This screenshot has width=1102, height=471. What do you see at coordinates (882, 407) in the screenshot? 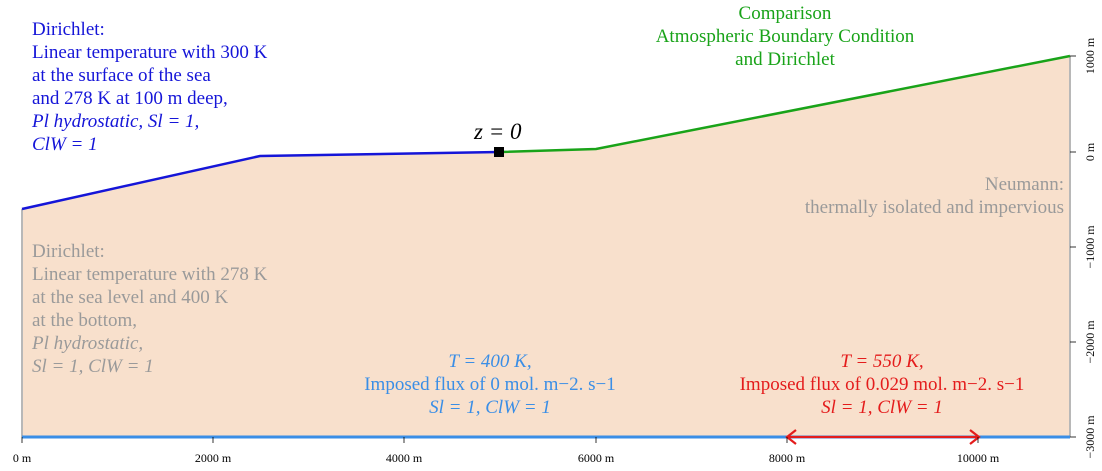
I see `bottom-red-line: Sl = 1, ClW = 1` at bounding box center [882, 407].